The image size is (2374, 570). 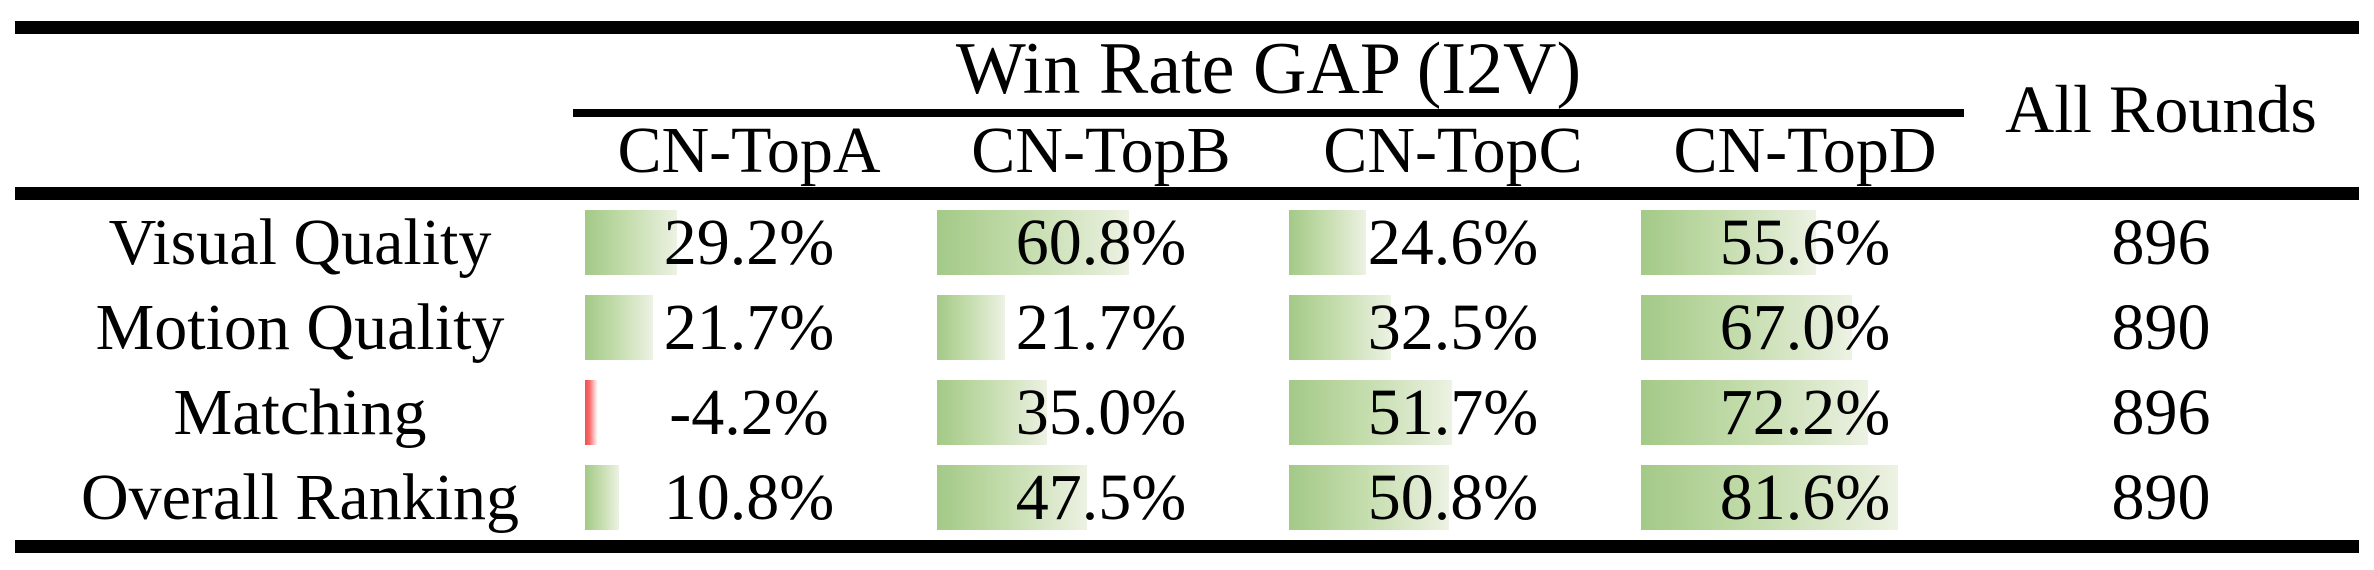 I want to click on cell-value: 81.6%, so click(x=1805, y=497).